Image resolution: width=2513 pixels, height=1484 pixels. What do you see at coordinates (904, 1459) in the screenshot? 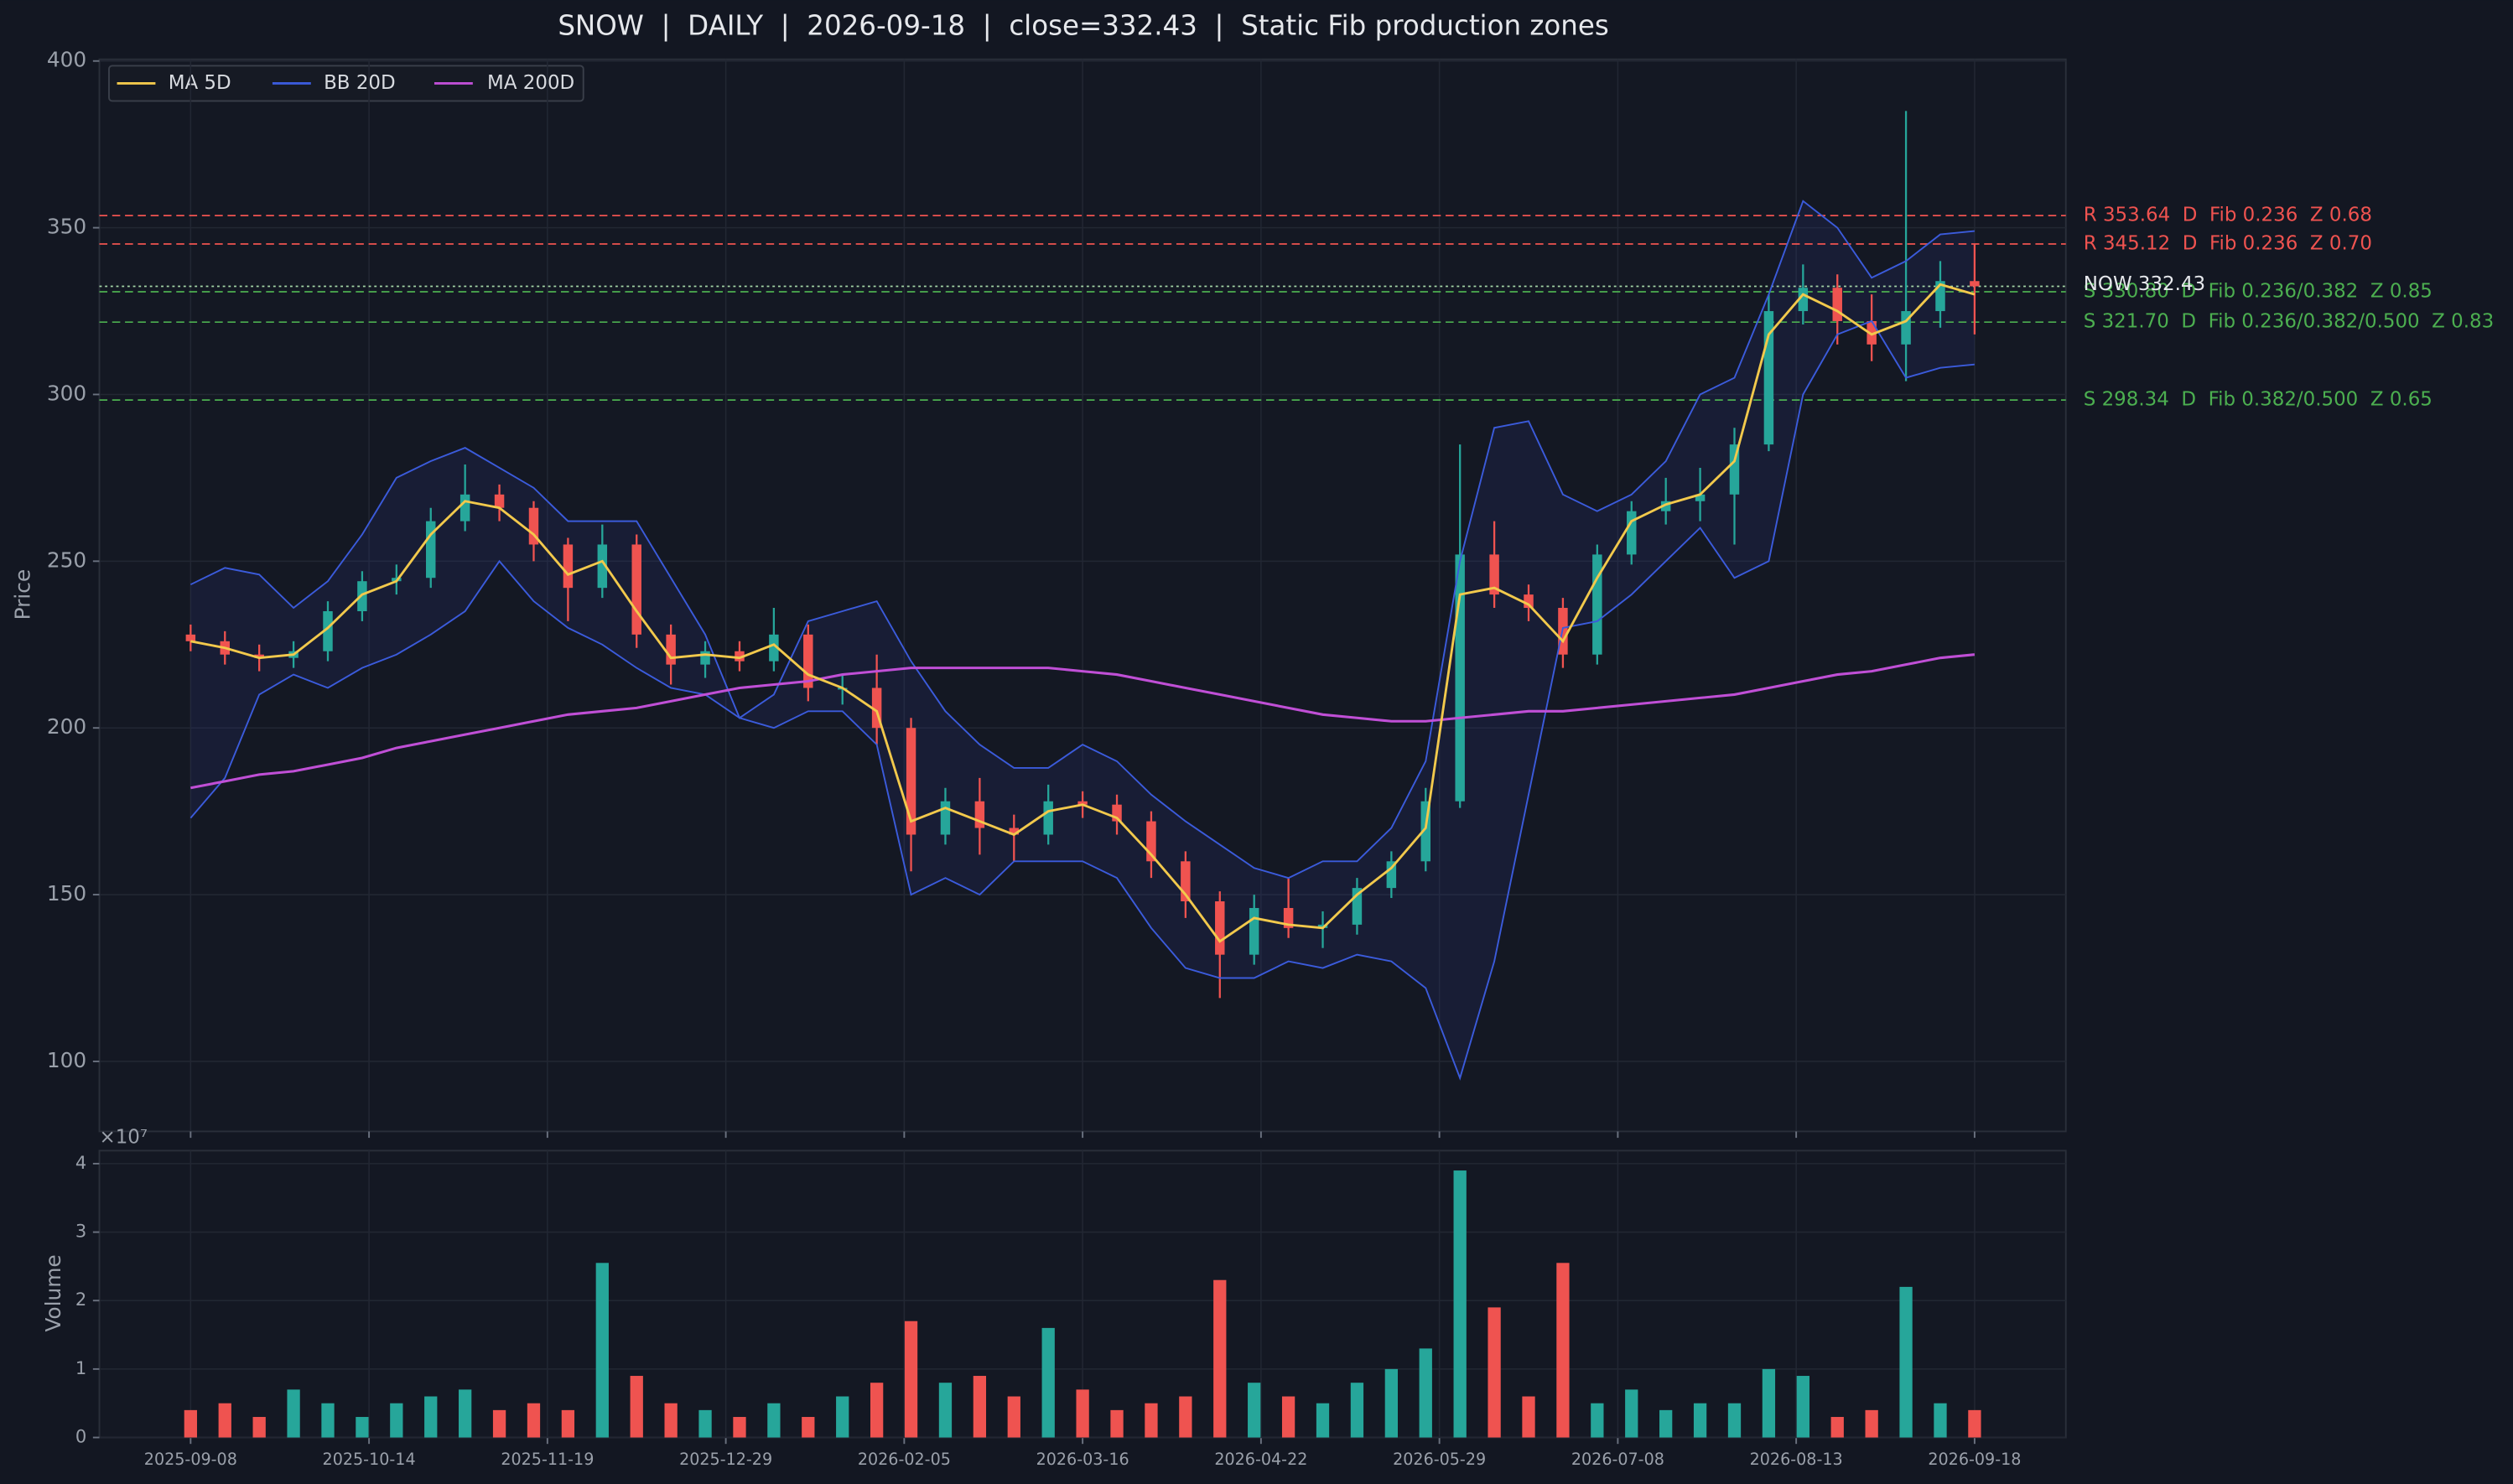
I see `x-tick-label: 2026-02-05` at bounding box center [904, 1459].